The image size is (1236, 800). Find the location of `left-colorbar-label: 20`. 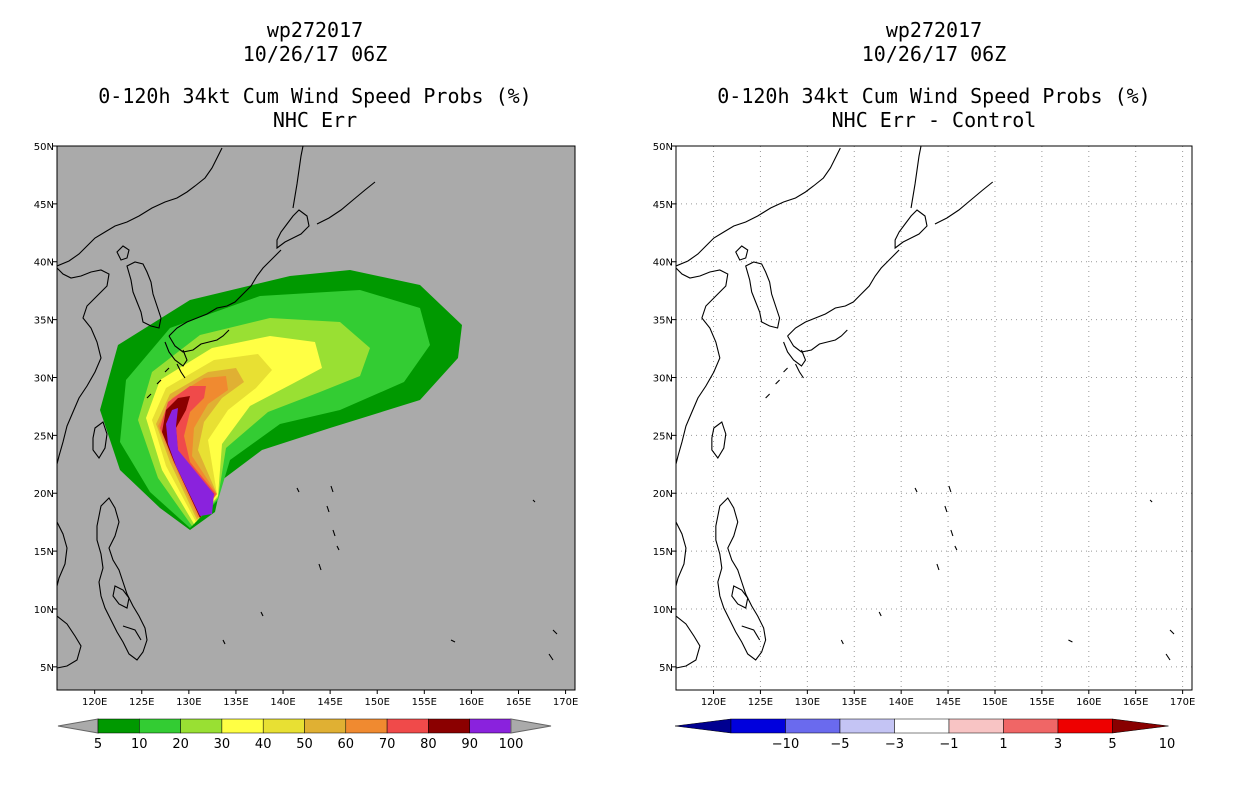

left-colorbar-label: 20 is located at coordinates (180, 744).